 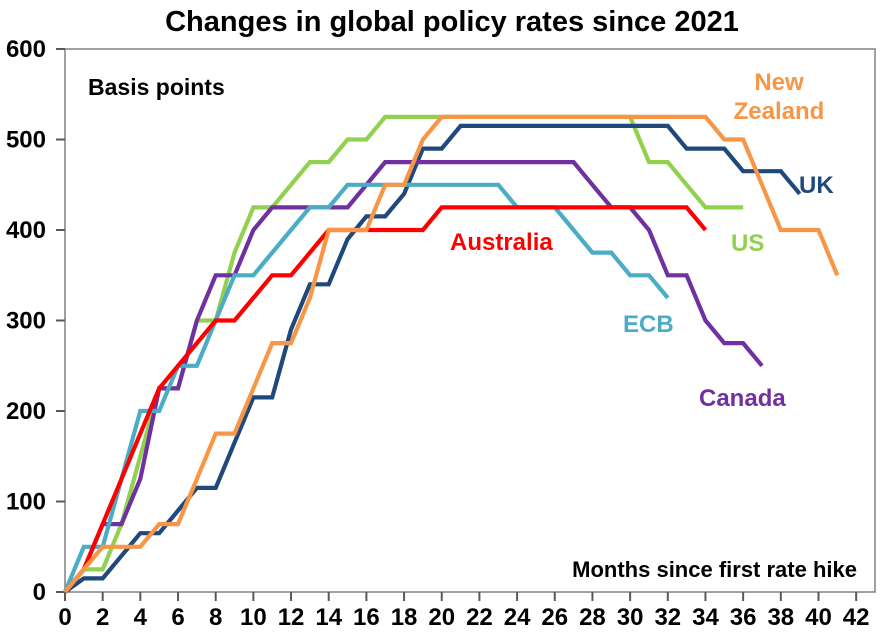 What do you see at coordinates (856, 617) in the screenshot?
I see `x-tick-label-42: 42` at bounding box center [856, 617].